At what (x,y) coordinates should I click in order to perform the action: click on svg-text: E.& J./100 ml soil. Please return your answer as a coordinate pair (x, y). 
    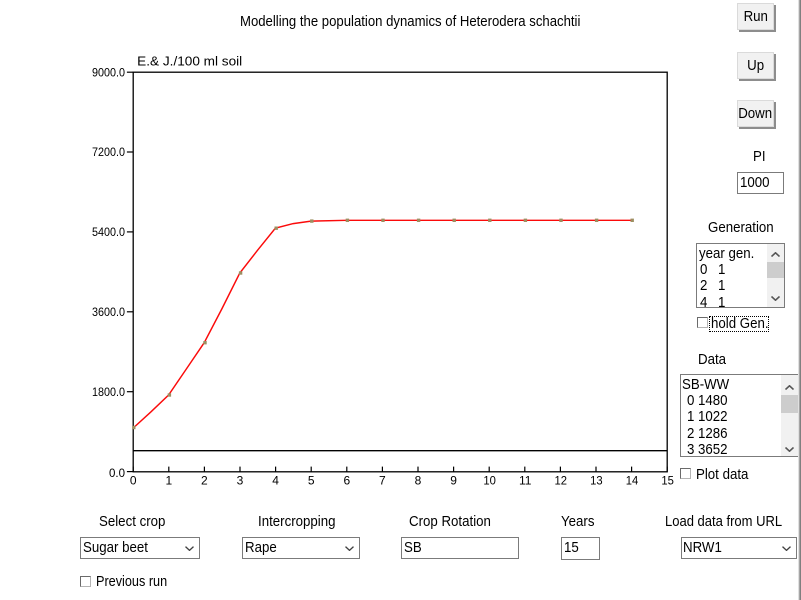
    Looking at the image, I should click on (189, 60).